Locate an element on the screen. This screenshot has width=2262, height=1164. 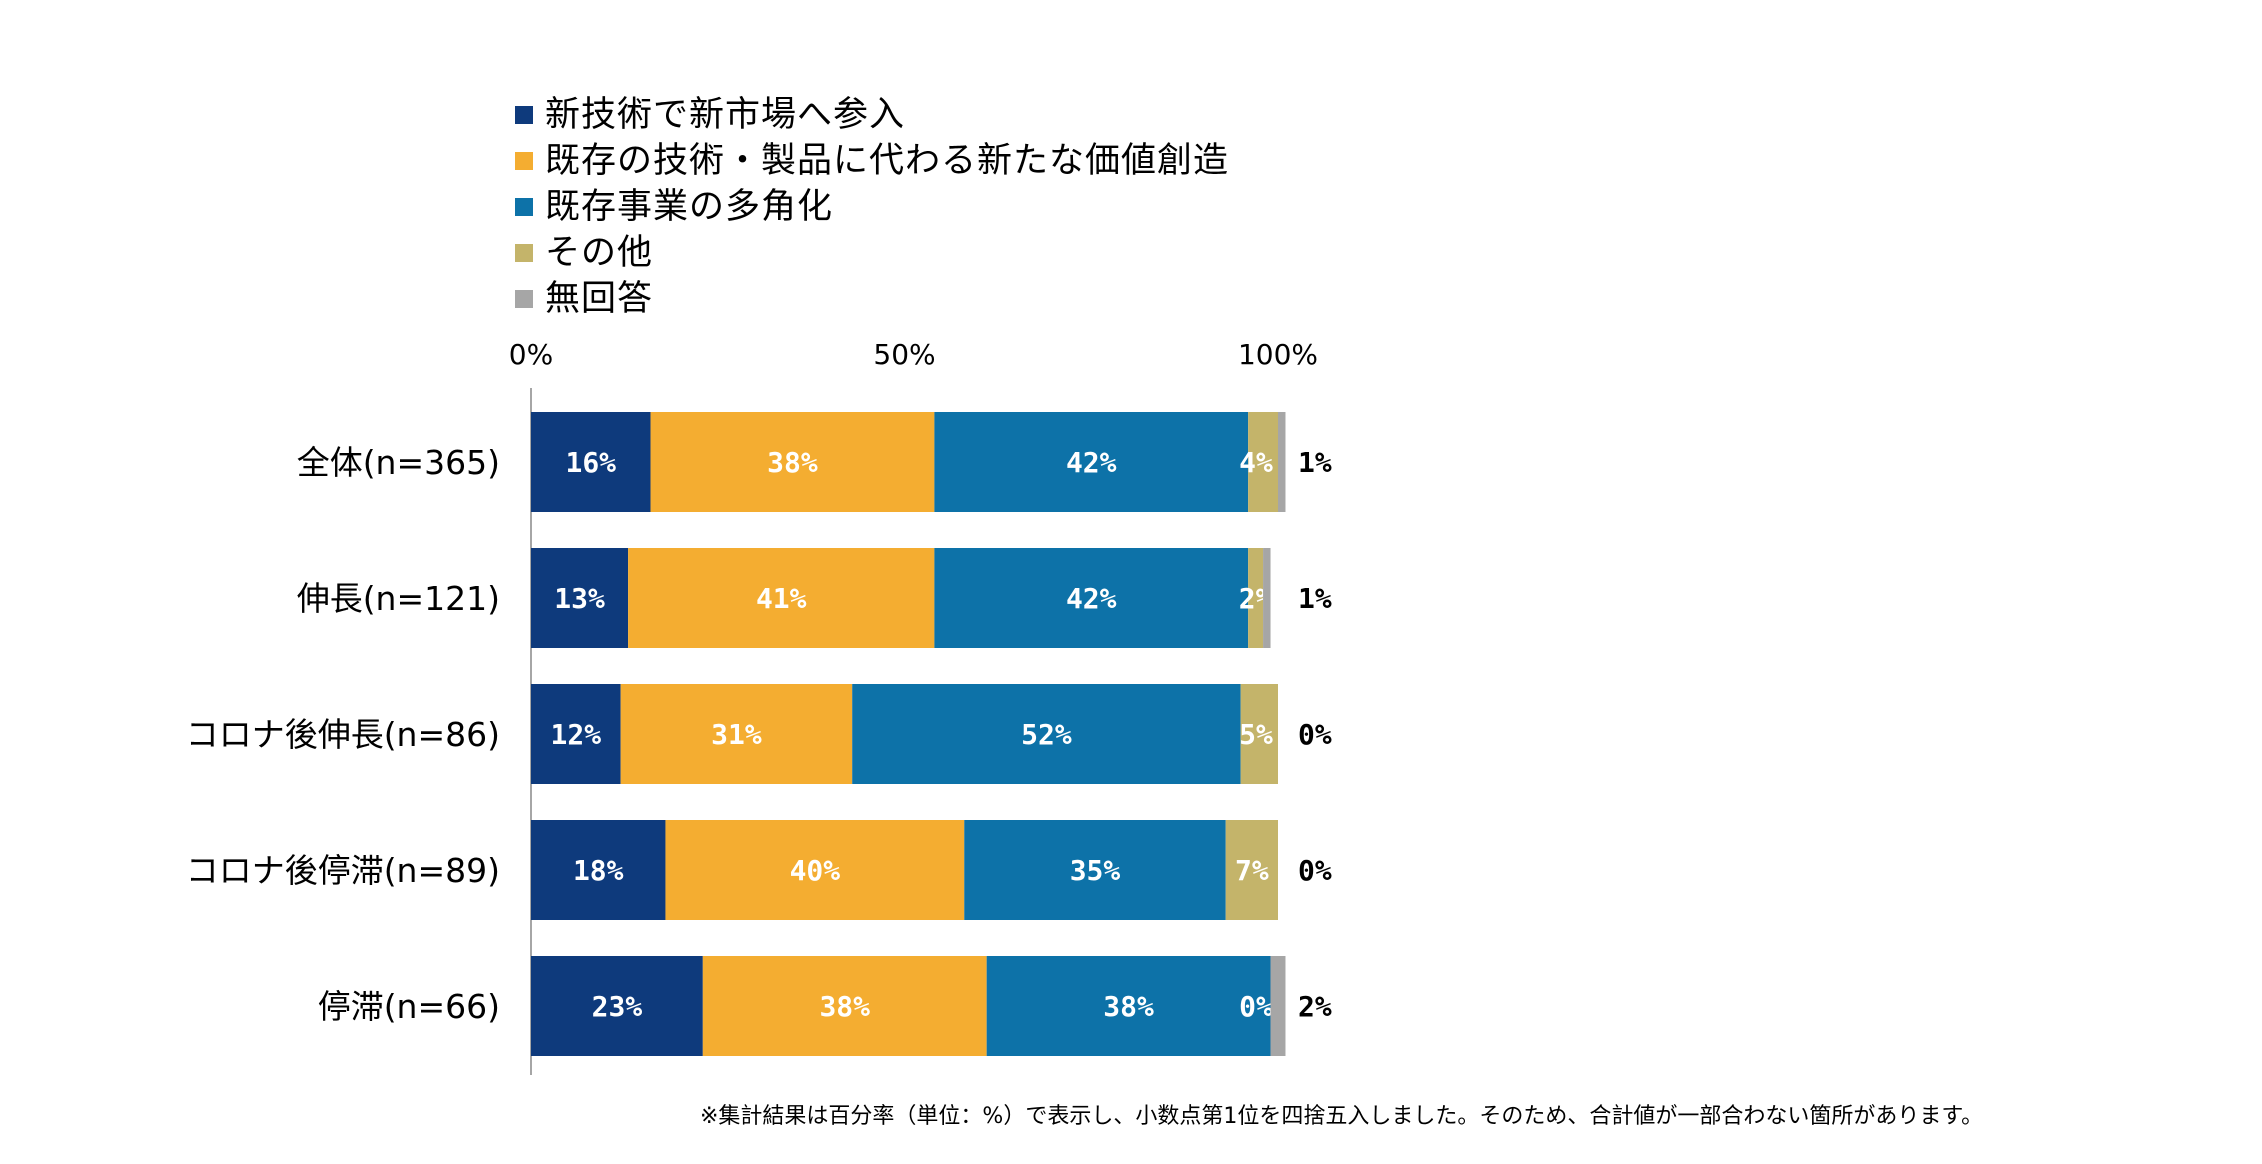
category-label: 伸長(n=121) is located at coordinates (398, 598).